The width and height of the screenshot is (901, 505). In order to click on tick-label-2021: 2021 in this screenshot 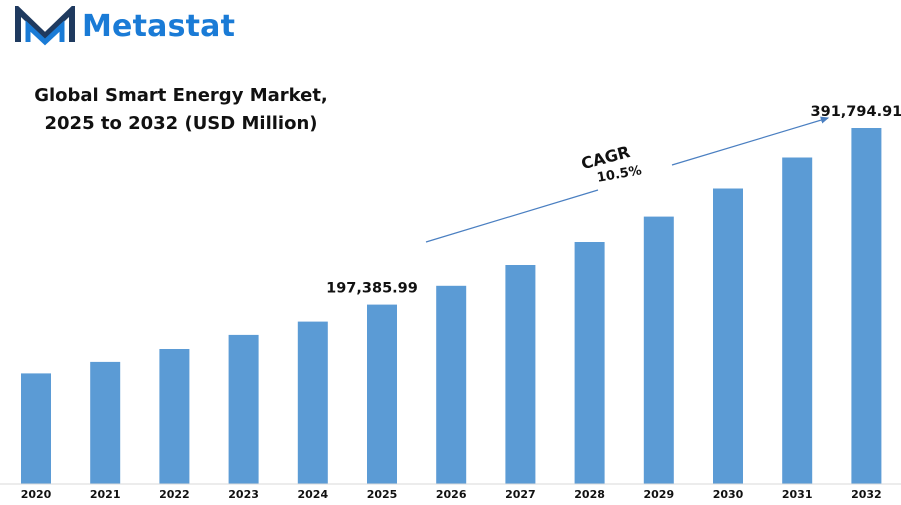, I will do `click(105, 494)`.